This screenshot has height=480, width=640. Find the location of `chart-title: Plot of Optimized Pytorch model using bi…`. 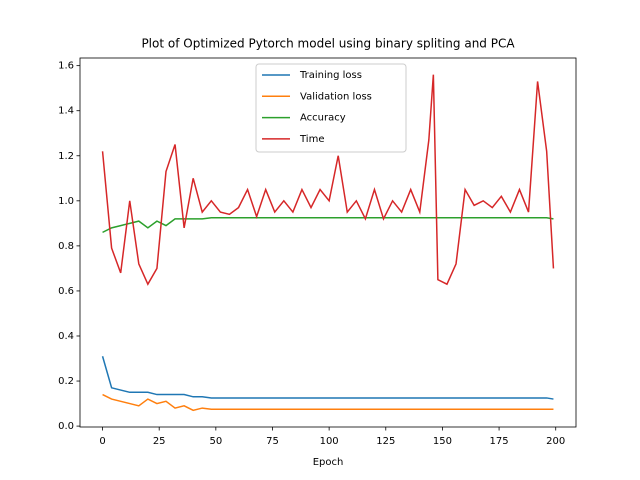

chart-title: Plot of Optimized Pytorch model using bi… is located at coordinates (328, 44).